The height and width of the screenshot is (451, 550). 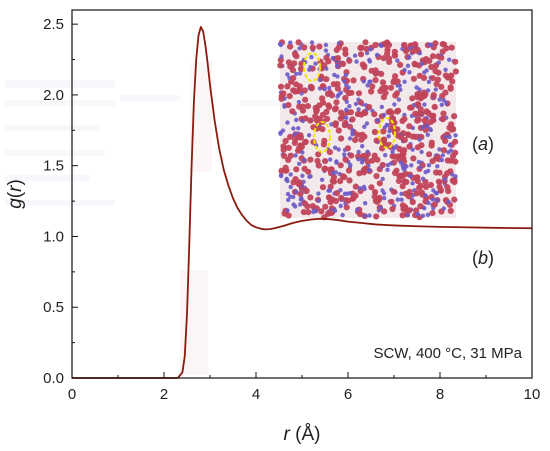 What do you see at coordinates (368, 130) in the screenshot?
I see `inset-molecular-snapshot` at bounding box center [368, 130].